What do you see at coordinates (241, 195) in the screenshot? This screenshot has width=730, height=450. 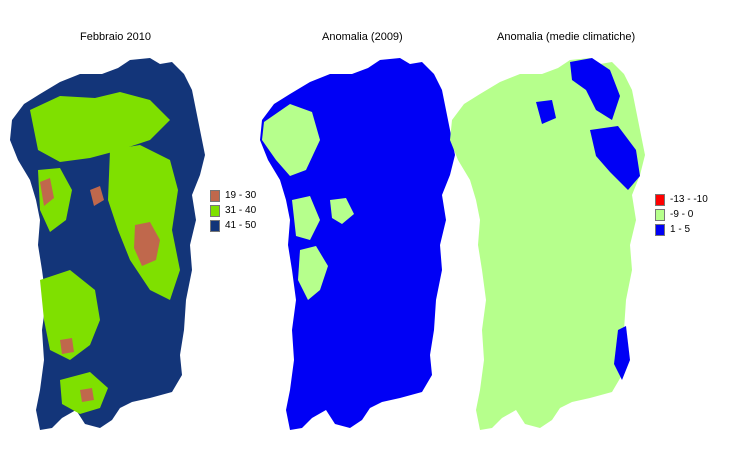 I see `legend-label: 19 - 30` at bounding box center [241, 195].